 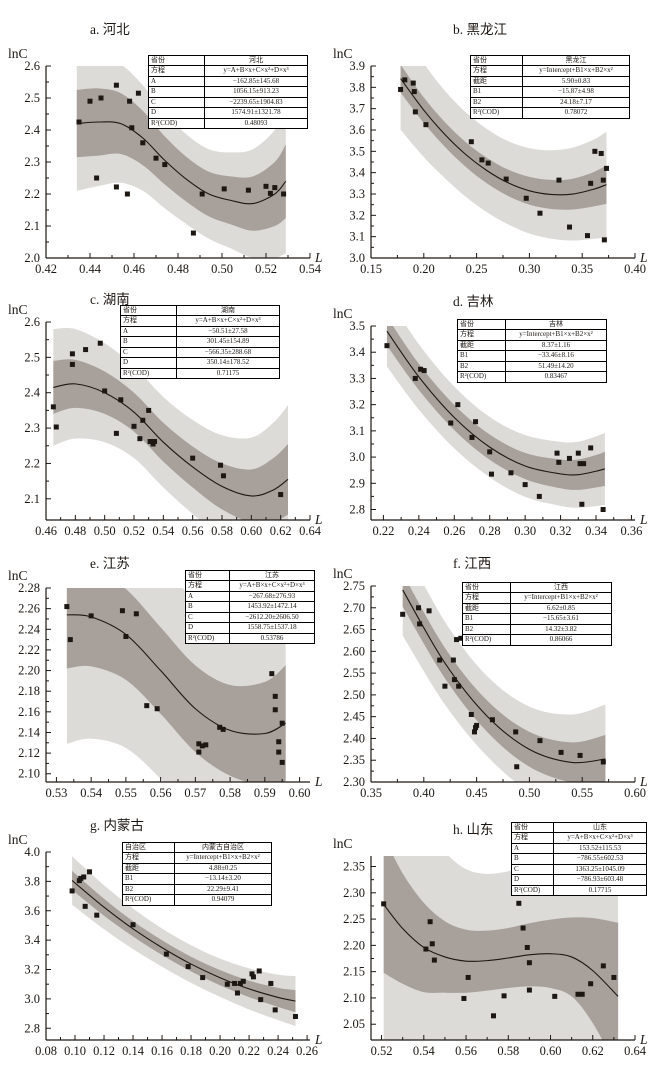 What do you see at coordinates (354, 695) in the screenshot?
I see `y-tick-label: 2.50` at bounding box center [354, 695].